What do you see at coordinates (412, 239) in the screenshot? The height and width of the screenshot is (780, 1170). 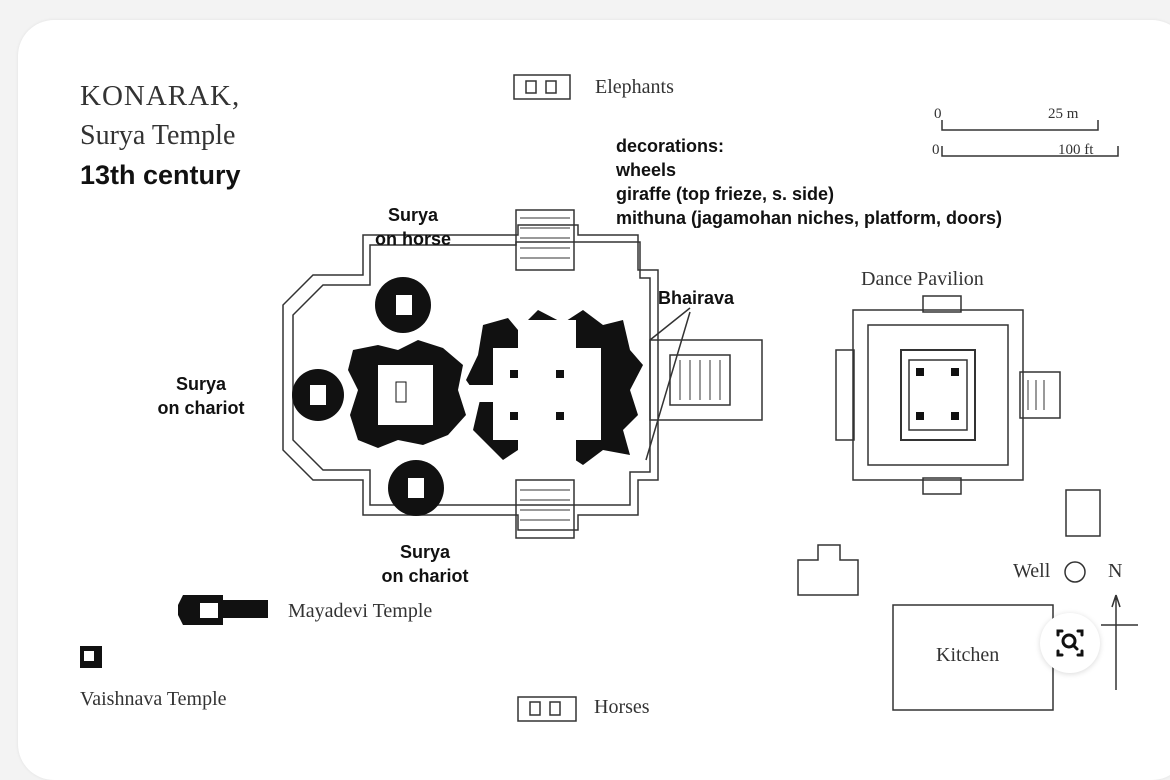 I see `label-line: on horse` at bounding box center [412, 239].